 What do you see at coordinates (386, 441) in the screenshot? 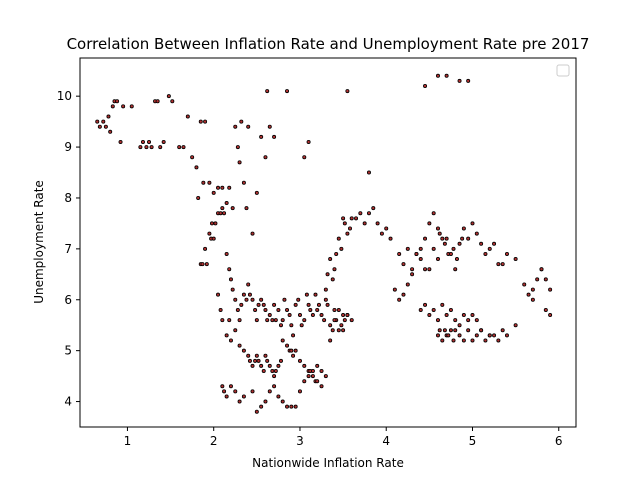
I see `x-tick-label: 4` at bounding box center [386, 441].